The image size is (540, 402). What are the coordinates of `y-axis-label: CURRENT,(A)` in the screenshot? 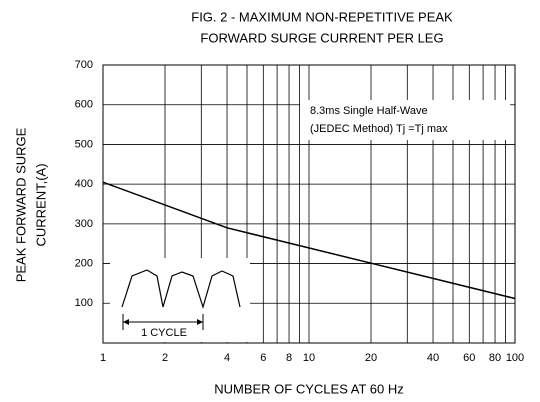 It's located at (40, 204).